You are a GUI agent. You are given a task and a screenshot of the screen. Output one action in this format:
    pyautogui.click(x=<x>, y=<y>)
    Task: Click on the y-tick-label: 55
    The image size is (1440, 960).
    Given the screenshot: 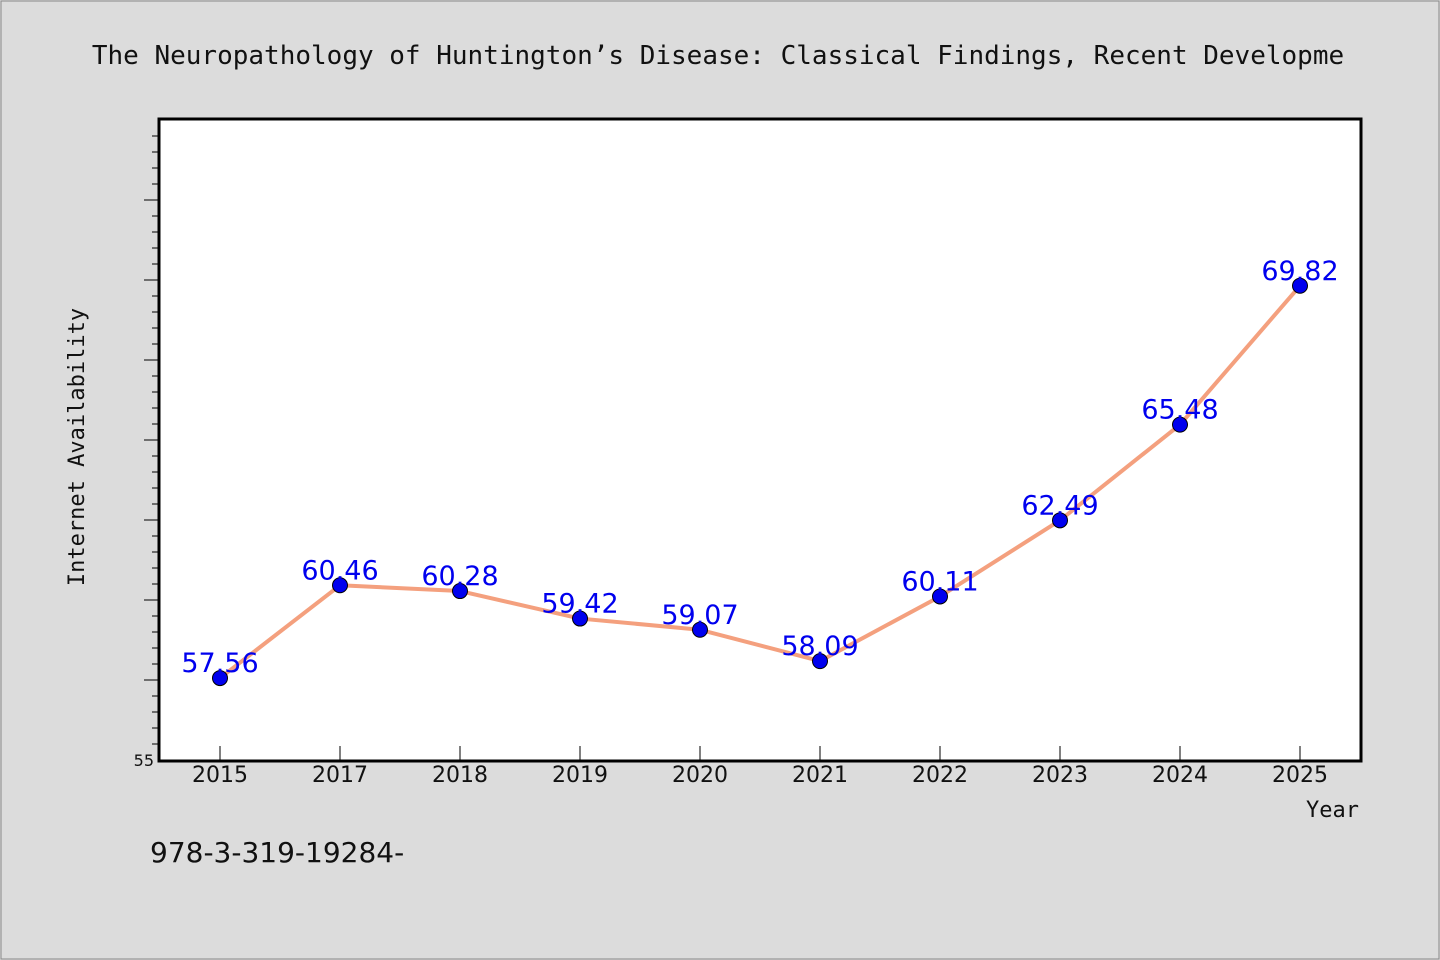 What is the action you would take?
    pyautogui.click(x=144, y=760)
    